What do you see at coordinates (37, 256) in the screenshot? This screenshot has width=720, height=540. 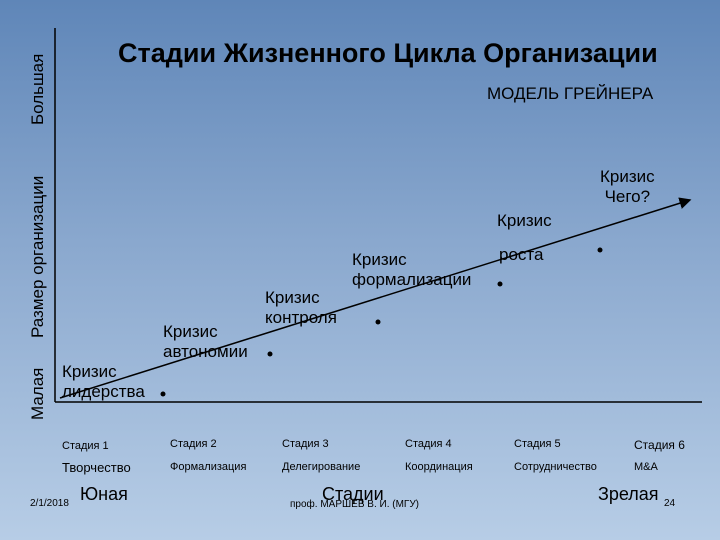 I see `y-axis-label: Размер организации` at bounding box center [37, 256].